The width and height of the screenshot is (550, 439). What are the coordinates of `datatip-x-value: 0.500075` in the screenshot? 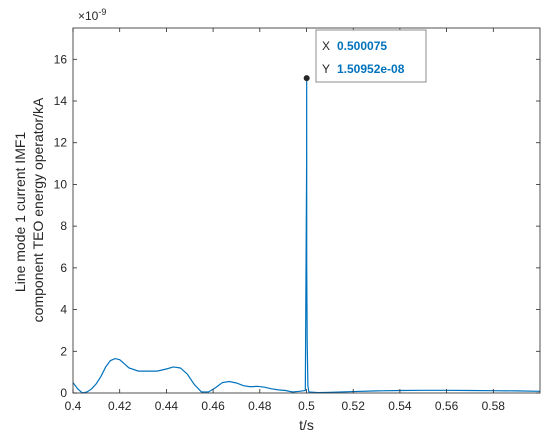 It's located at (362, 46).